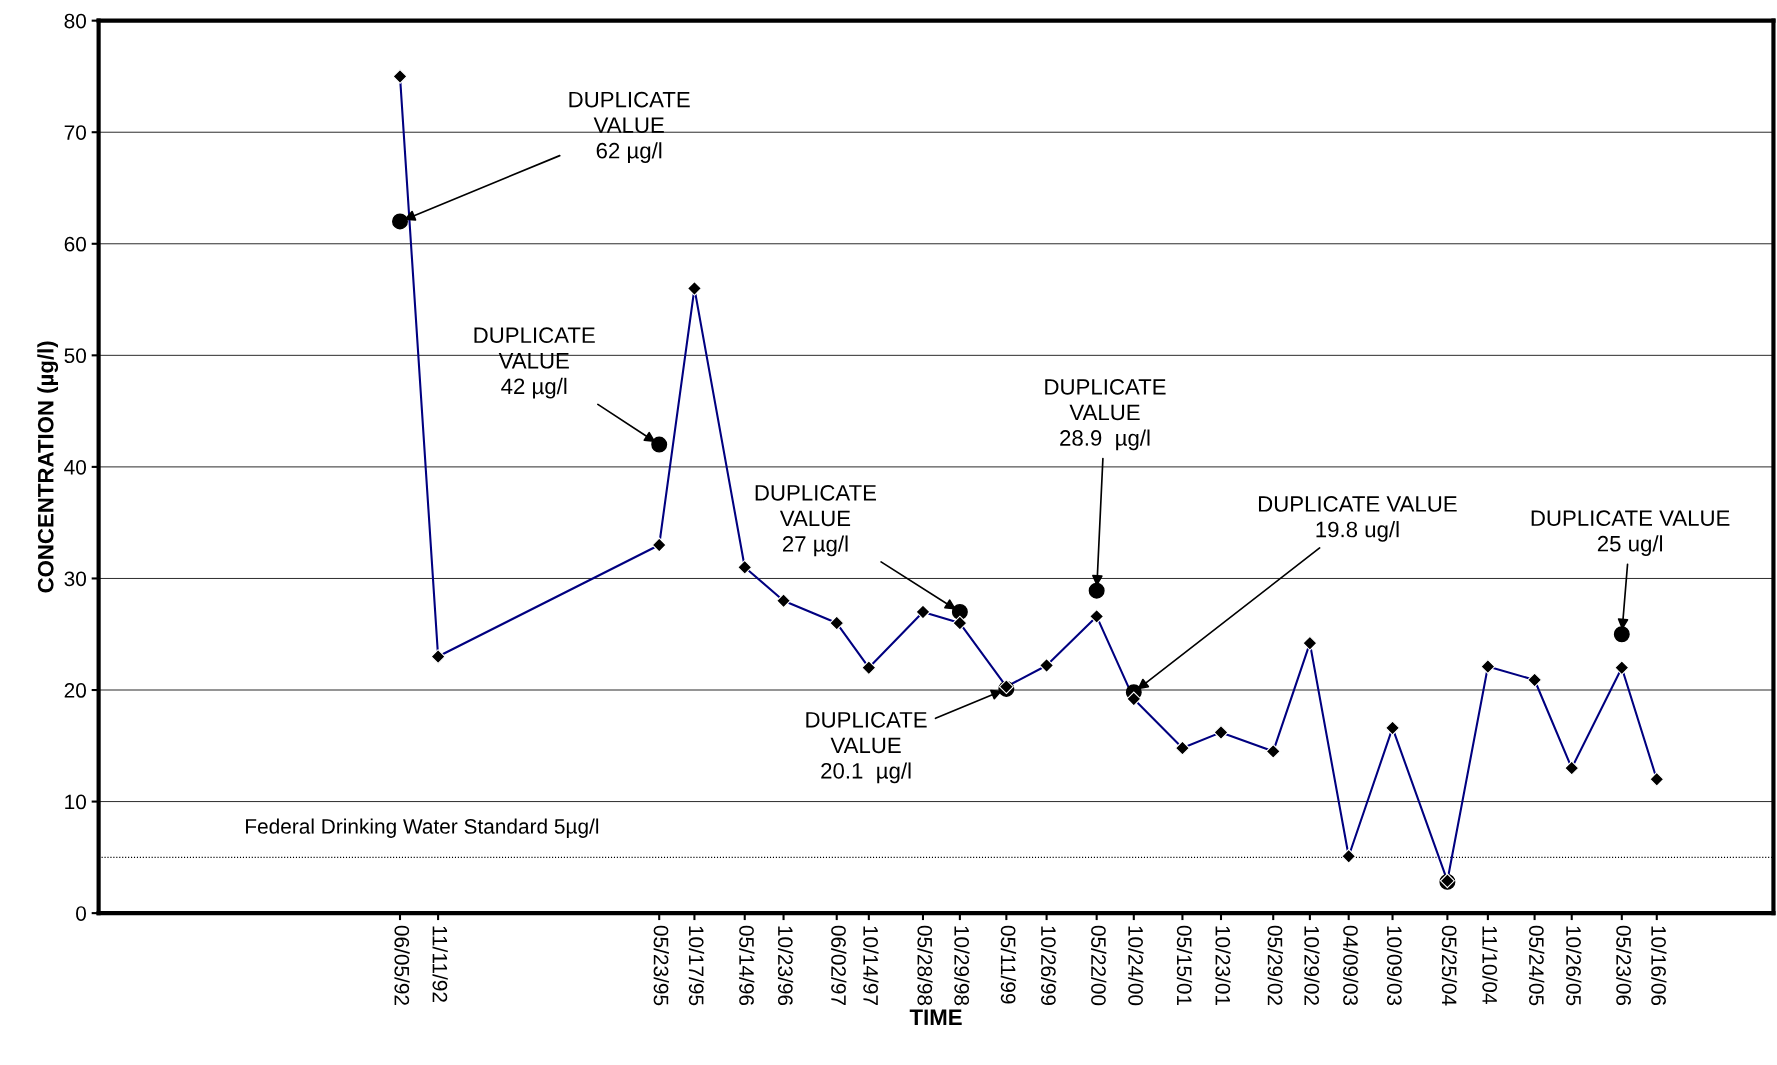  I want to click on y-tick-label: 50, so click(75, 356).